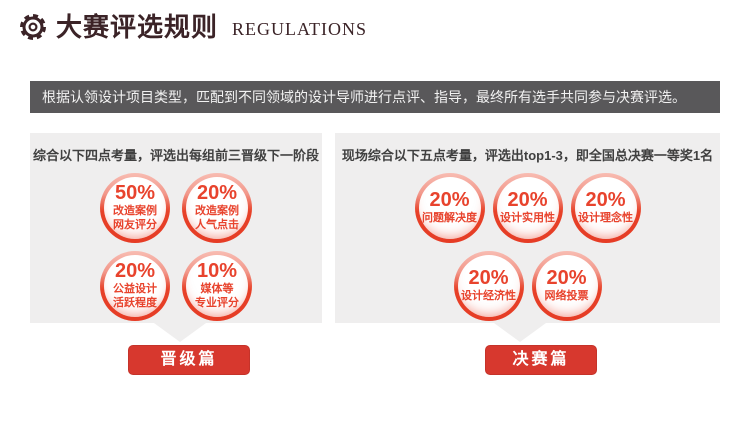 Image resolution: width=750 pixels, height=423 pixels. I want to click on final-circles-row-1: 20% 问题解决度 20% 设计实用性 20% 设计理念性, so click(527, 208).